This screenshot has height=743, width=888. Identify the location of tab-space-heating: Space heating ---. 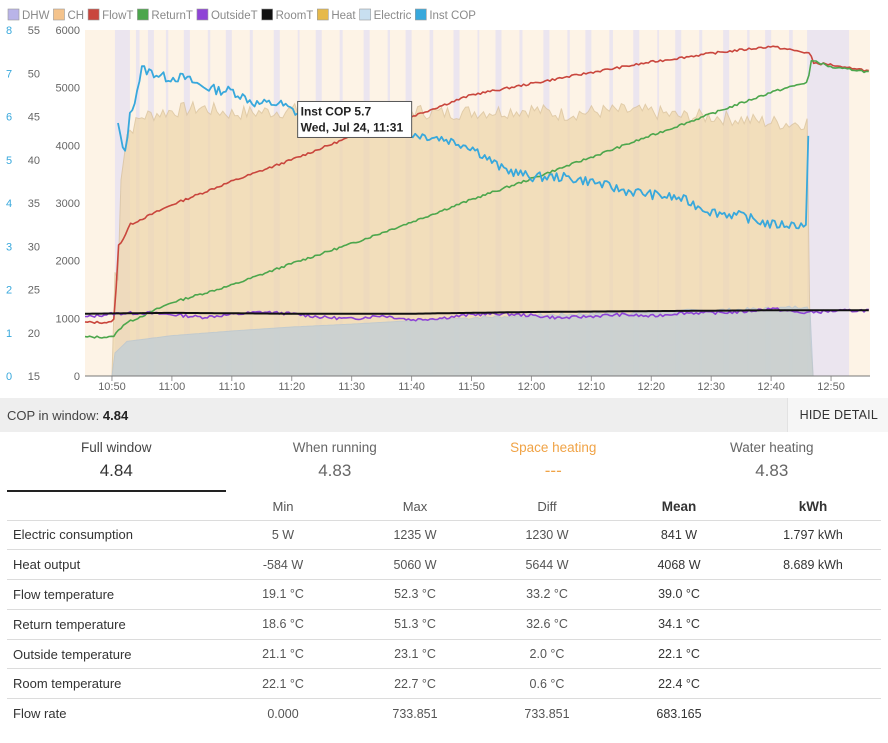
(553, 462).